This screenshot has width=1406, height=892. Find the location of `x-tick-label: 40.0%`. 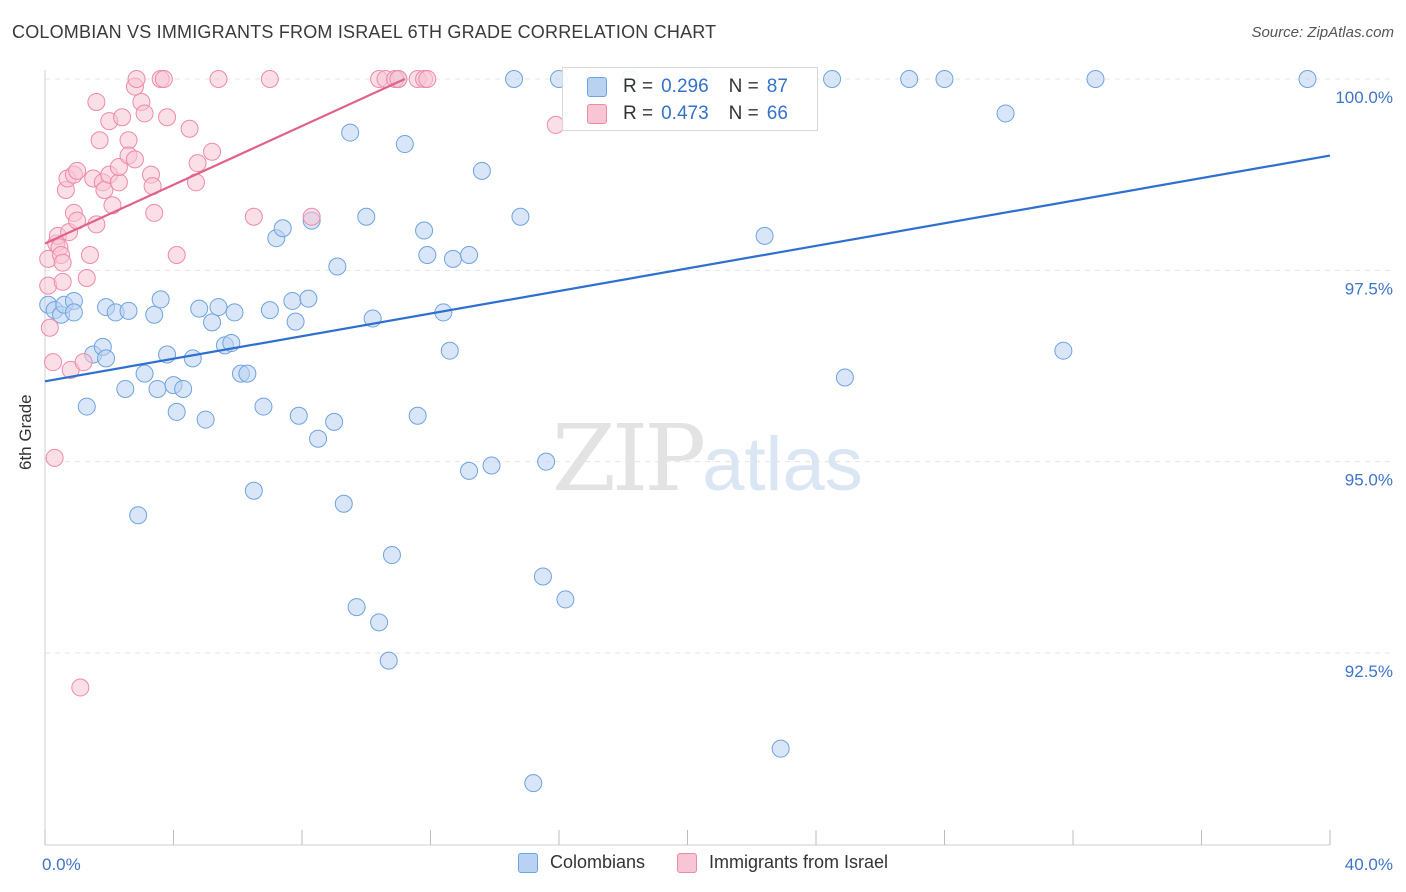

x-tick-label: 40.0% is located at coordinates (1369, 864).